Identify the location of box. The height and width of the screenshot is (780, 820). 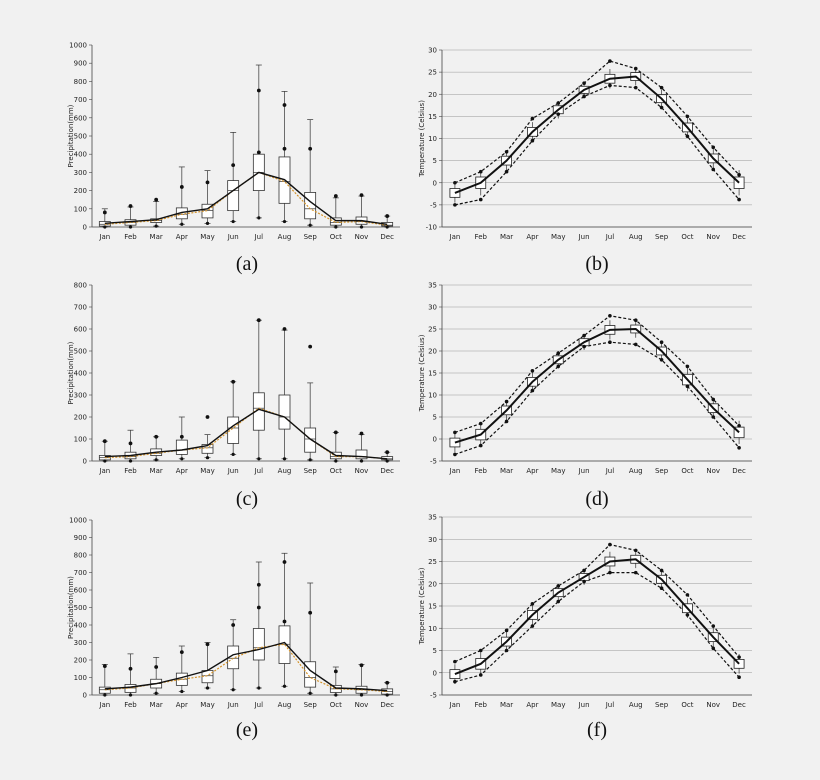
(284, 412).